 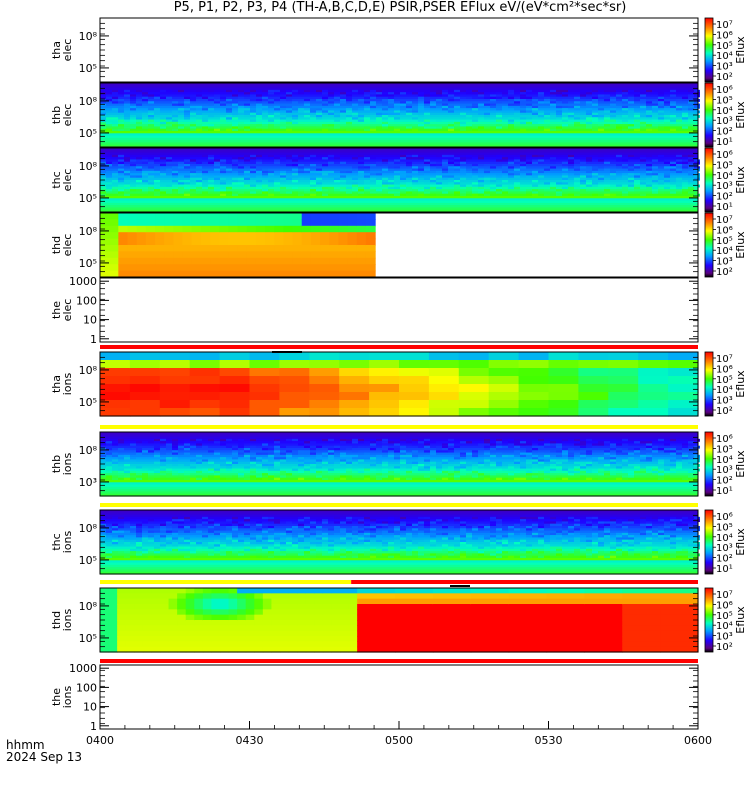 I want to click on panel-label-probe: thd, so click(x=56, y=245).